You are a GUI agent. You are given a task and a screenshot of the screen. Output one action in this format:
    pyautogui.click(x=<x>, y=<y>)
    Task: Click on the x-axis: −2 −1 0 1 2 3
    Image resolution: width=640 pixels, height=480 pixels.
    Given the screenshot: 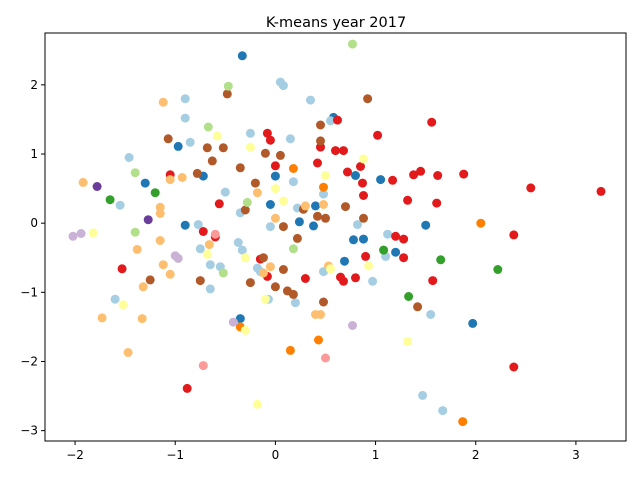 What is the action you would take?
    pyautogui.click(x=323, y=451)
    